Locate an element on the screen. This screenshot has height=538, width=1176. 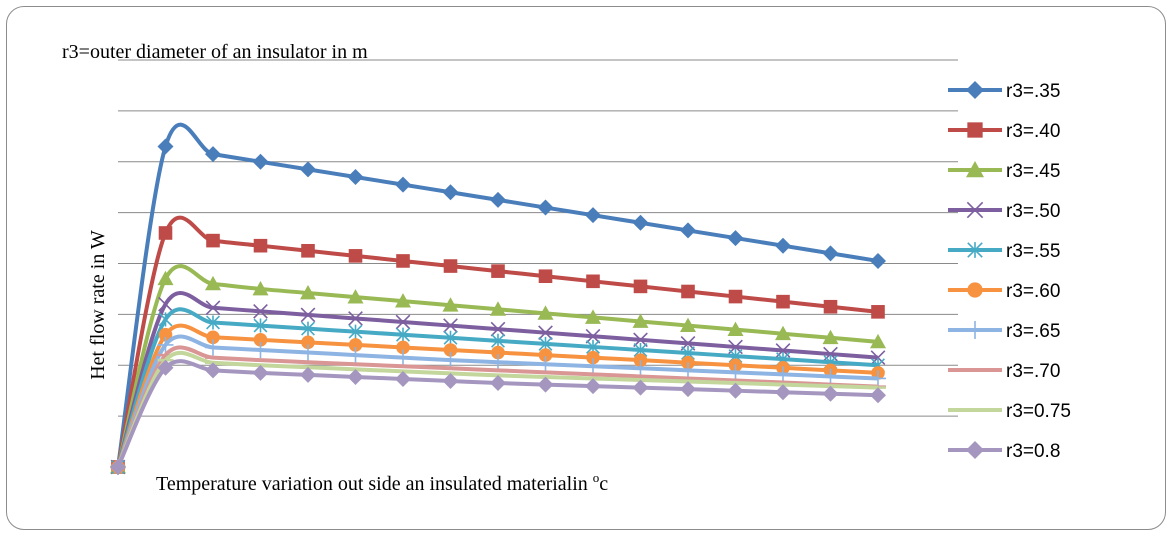
legend-entry: r3=.45 is located at coordinates (1004, 171).